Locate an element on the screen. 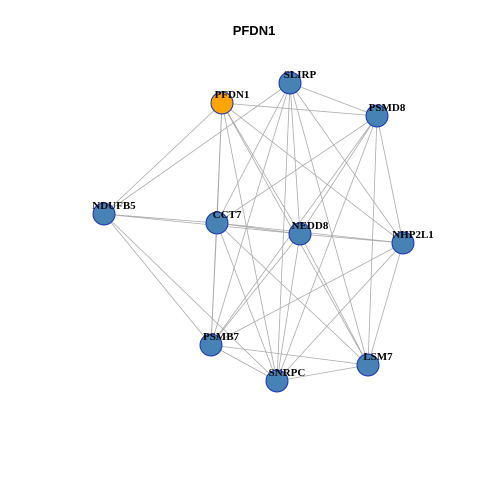  node-label: CCT7 is located at coordinates (227, 215).